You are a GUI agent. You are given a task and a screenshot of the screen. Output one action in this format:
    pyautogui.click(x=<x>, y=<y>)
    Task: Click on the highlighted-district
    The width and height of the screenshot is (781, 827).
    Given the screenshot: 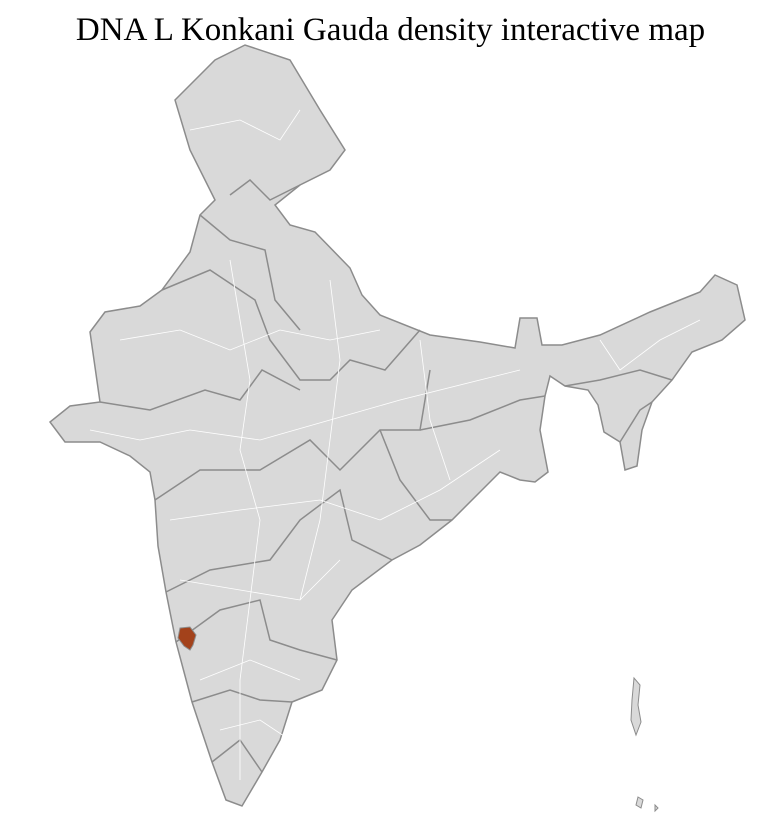 What is the action you would take?
    pyautogui.click(x=187, y=638)
    